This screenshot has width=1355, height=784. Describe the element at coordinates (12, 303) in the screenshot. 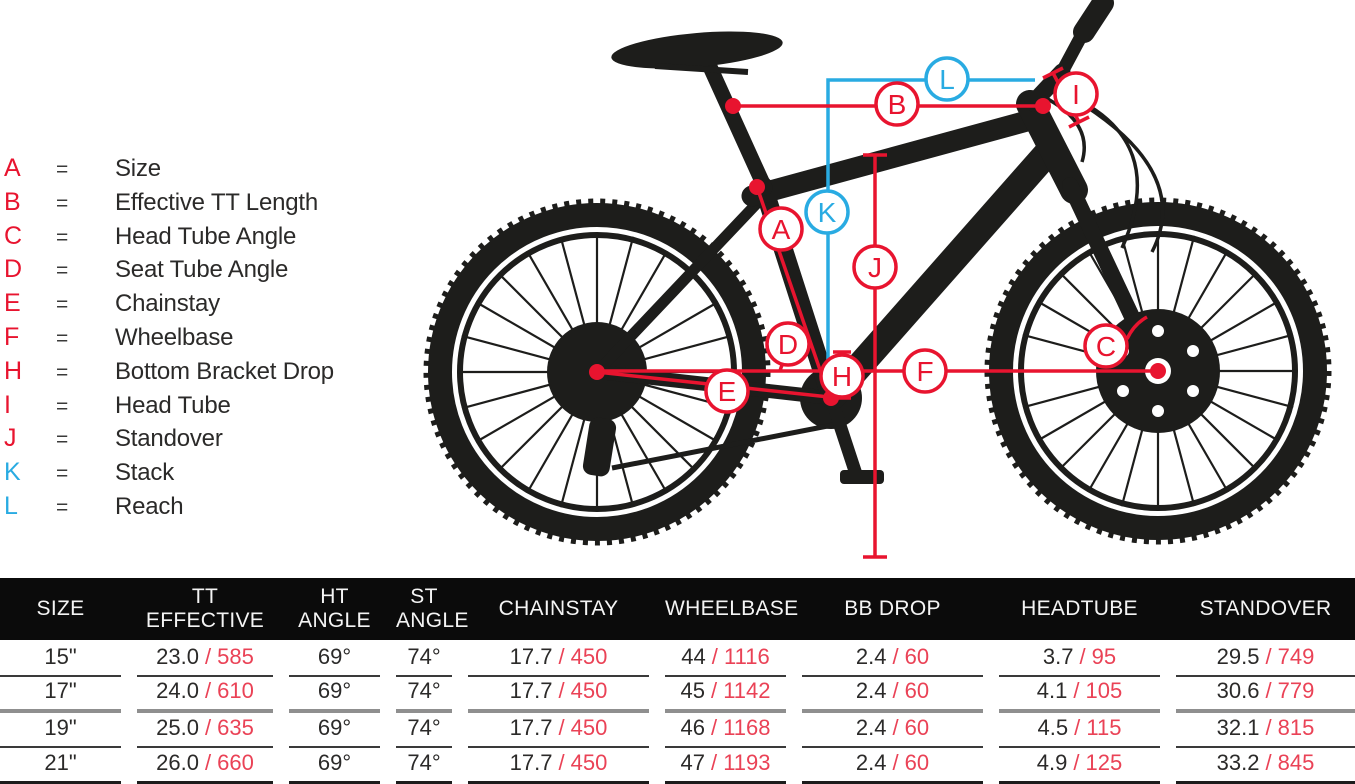

I see `legend-letter: E` at that location.